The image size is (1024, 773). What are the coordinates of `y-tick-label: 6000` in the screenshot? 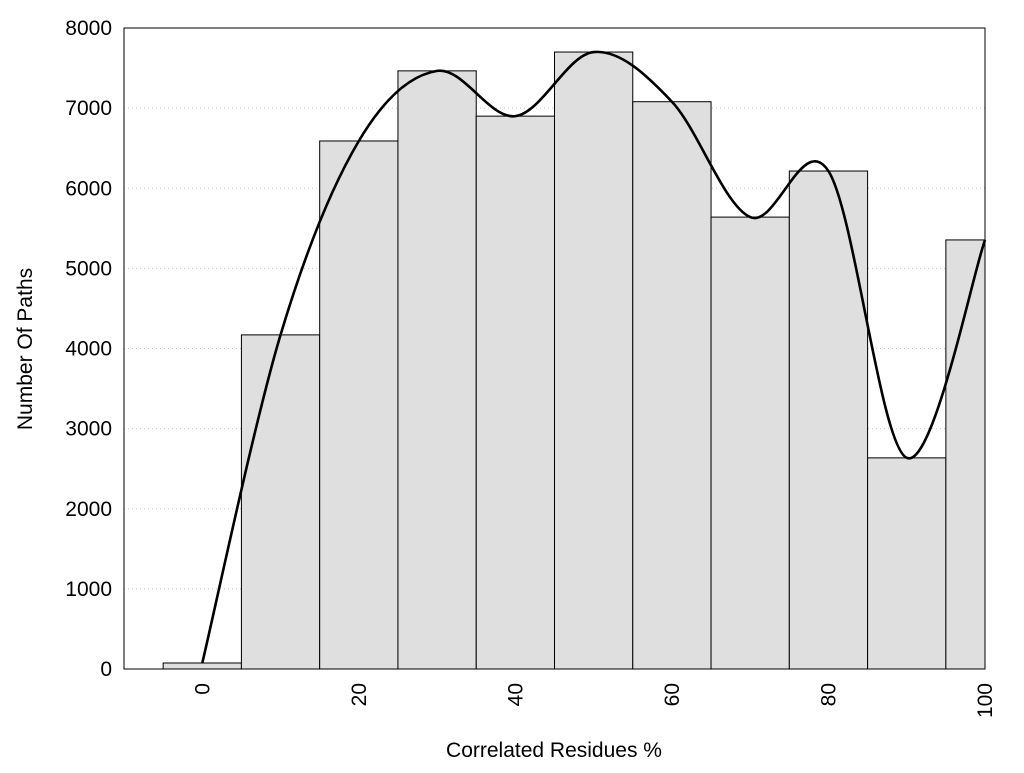 It's located at (88, 188).